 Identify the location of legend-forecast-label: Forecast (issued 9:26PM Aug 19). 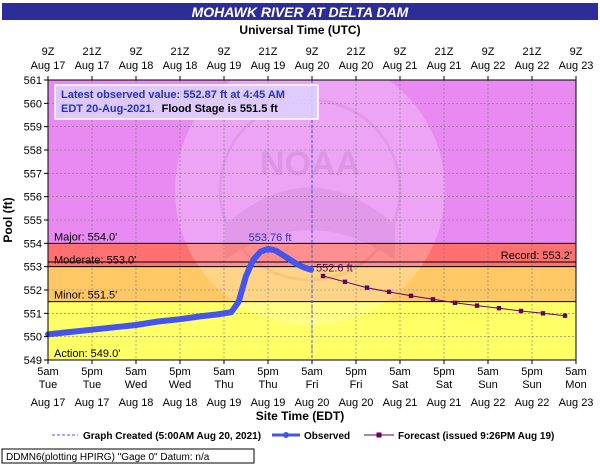
(476, 436).